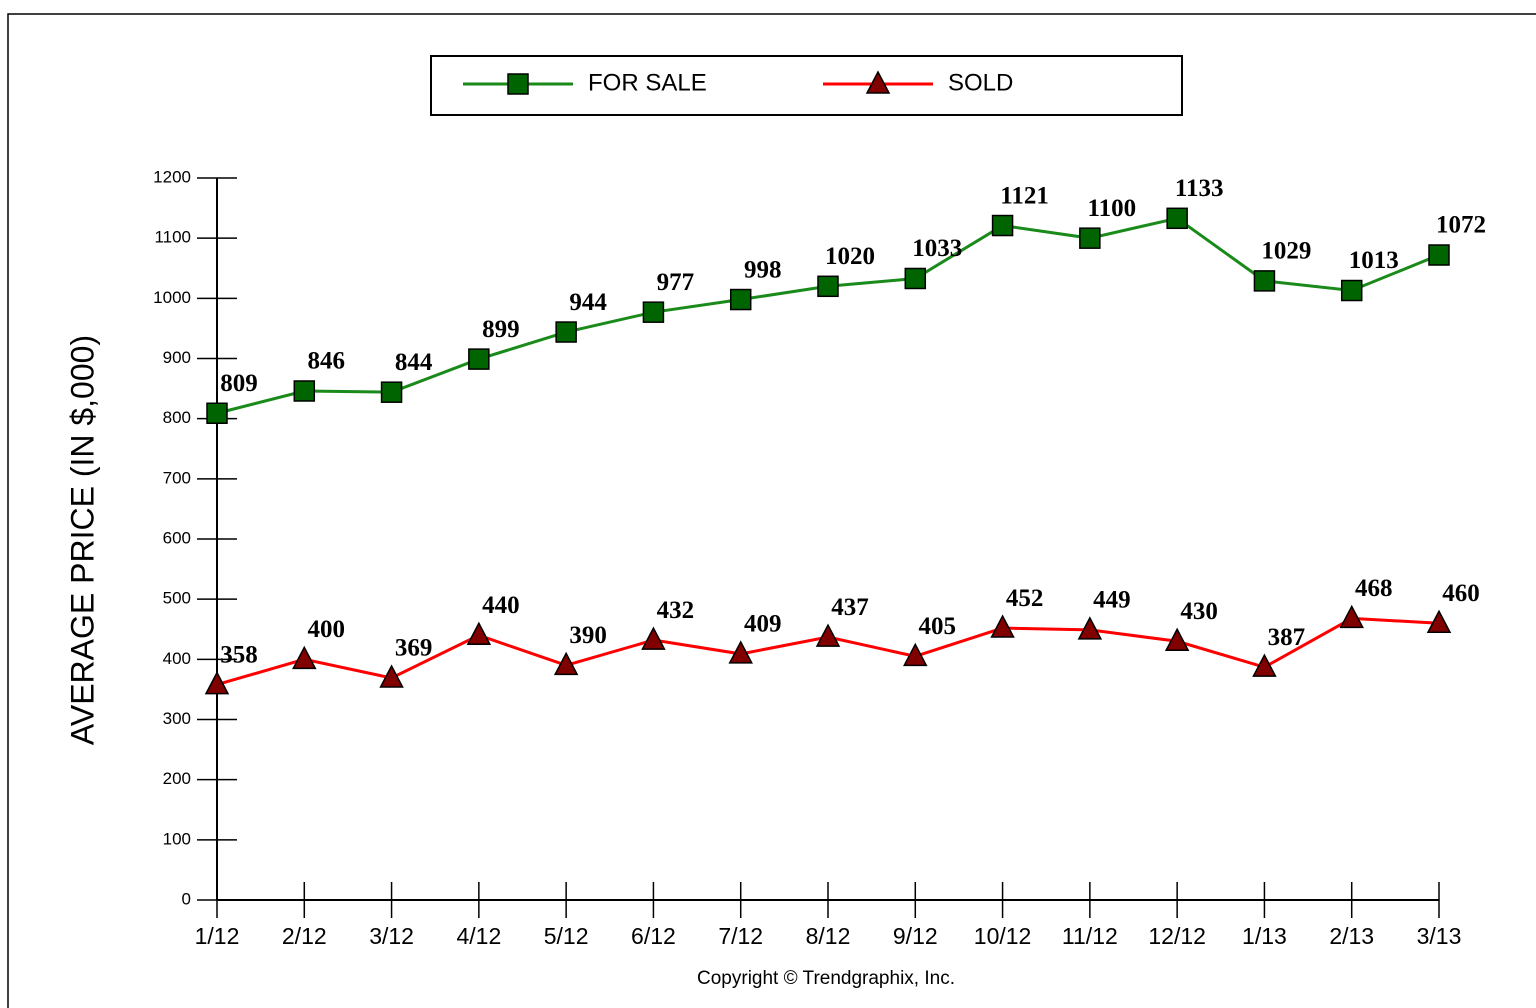 This screenshot has width=1536, height=1008. Describe the element at coordinates (566, 936) in the screenshot. I see `x-tick-label: 5/12` at that location.